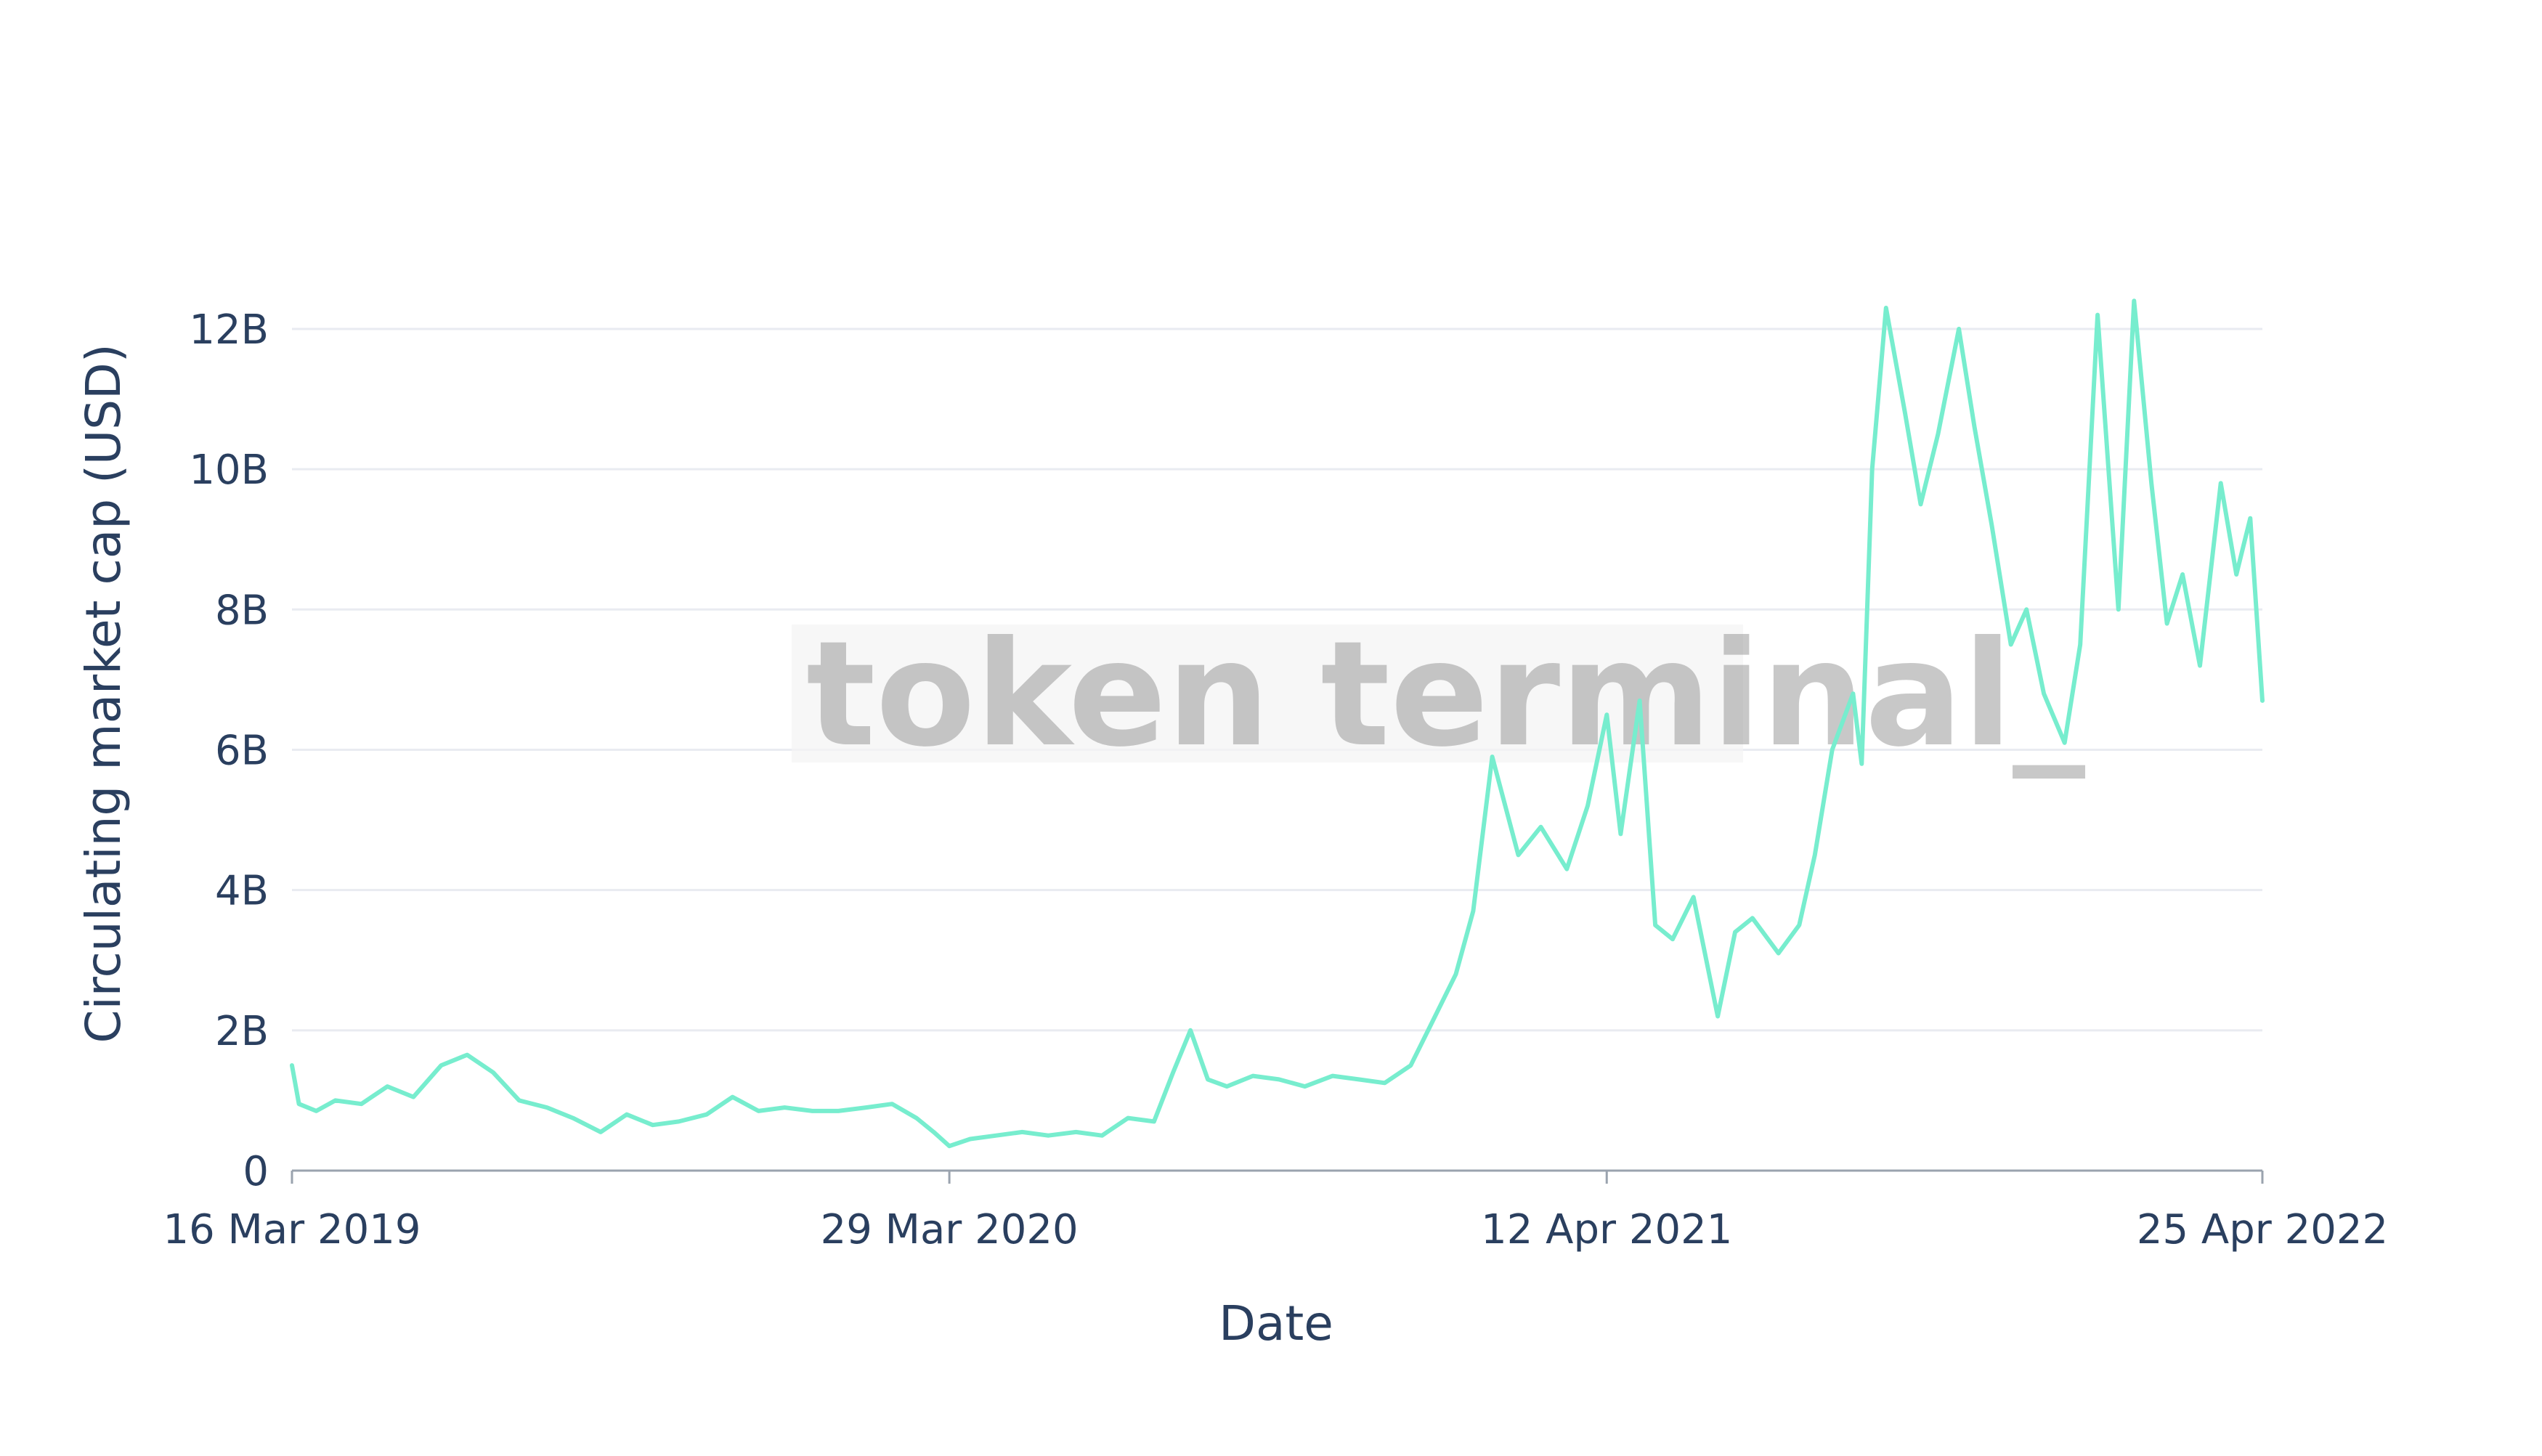 This screenshot has height=1456, width=2542. What do you see at coordinates (103, 693) in the screenshot?
I see `y-axis-title: Circulating market cap (USD)` at bounding box center [103, 693].